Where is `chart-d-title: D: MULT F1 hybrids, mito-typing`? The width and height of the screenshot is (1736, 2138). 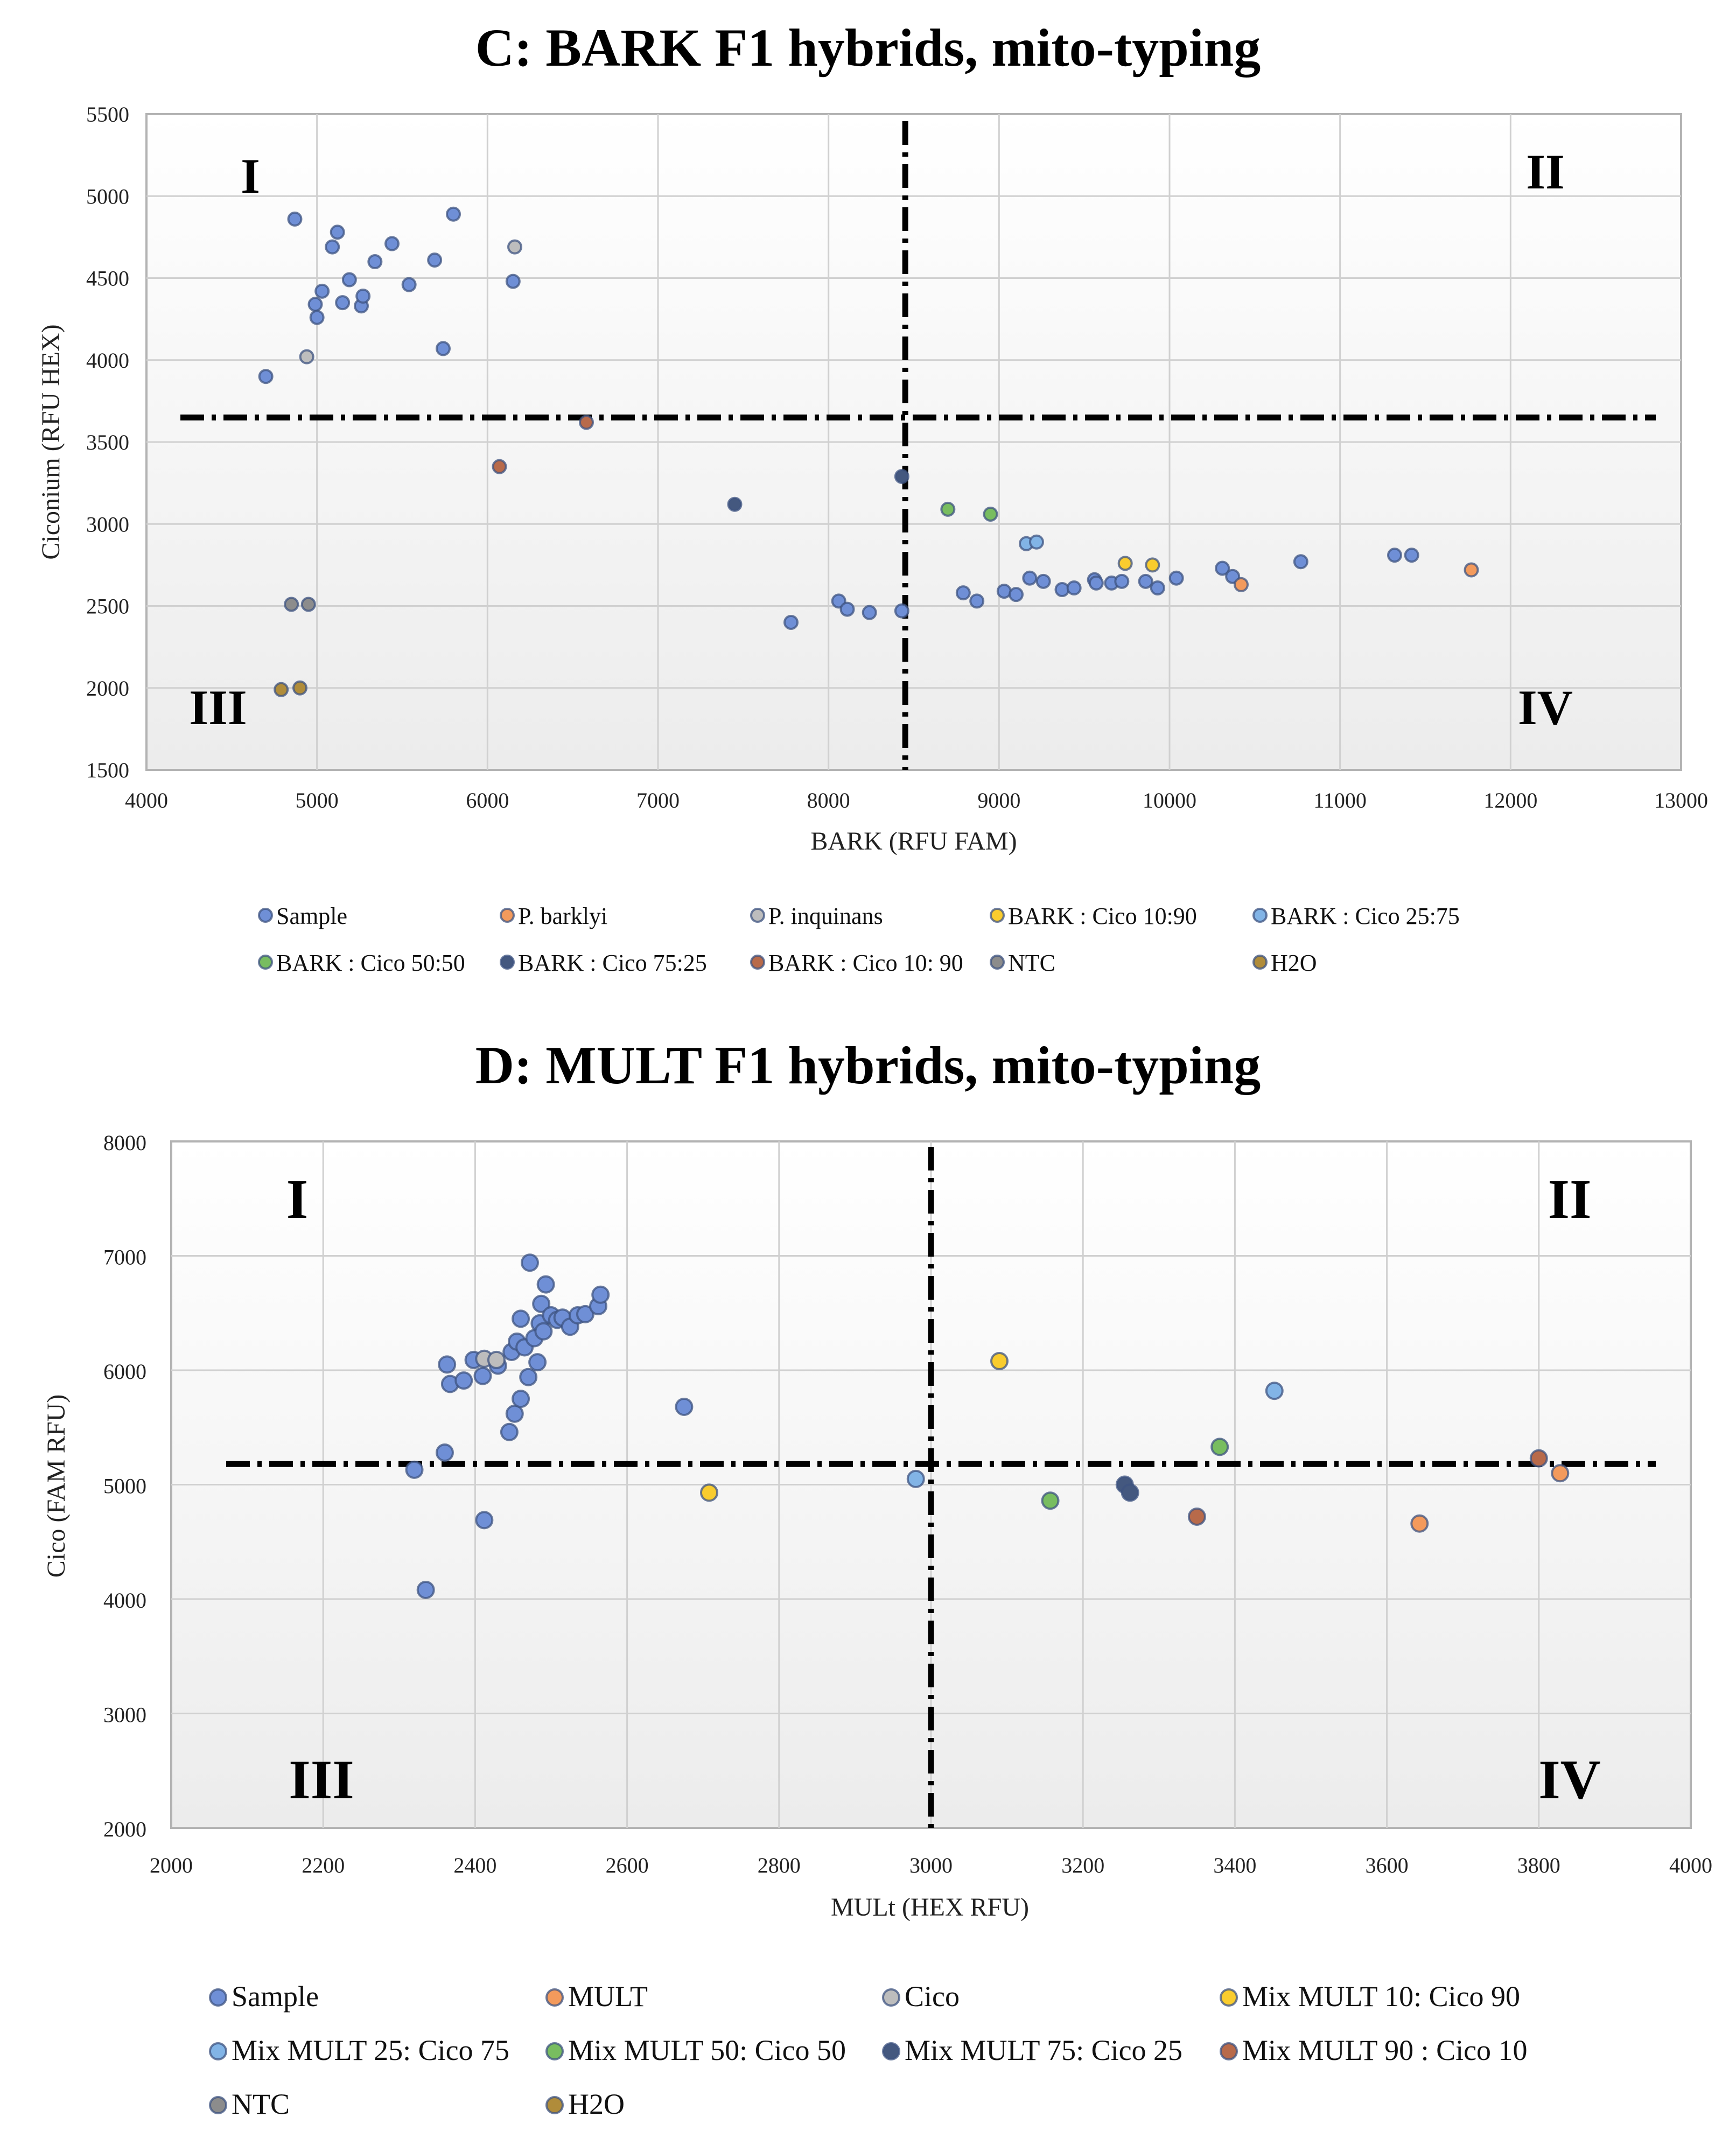 chart-d-title: D: MULT F1 hybrids, mito-typing is located at coordinates (868, 1065).